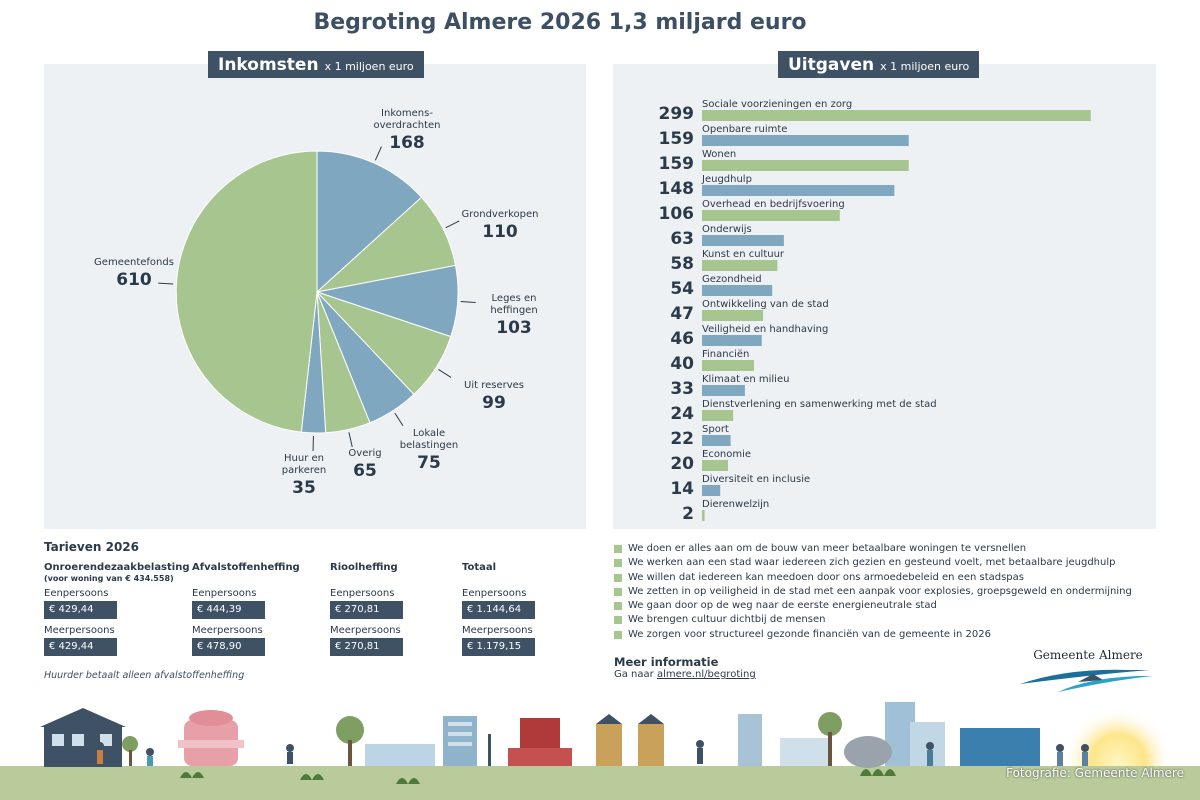  What do you see at coordinates (134, 280) in the screenshot?
I see `pie-value-label: 610` at bounding box center [134, 280].